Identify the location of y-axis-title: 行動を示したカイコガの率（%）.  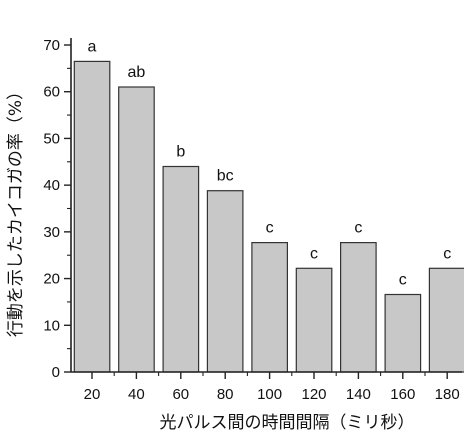
(16, 210).